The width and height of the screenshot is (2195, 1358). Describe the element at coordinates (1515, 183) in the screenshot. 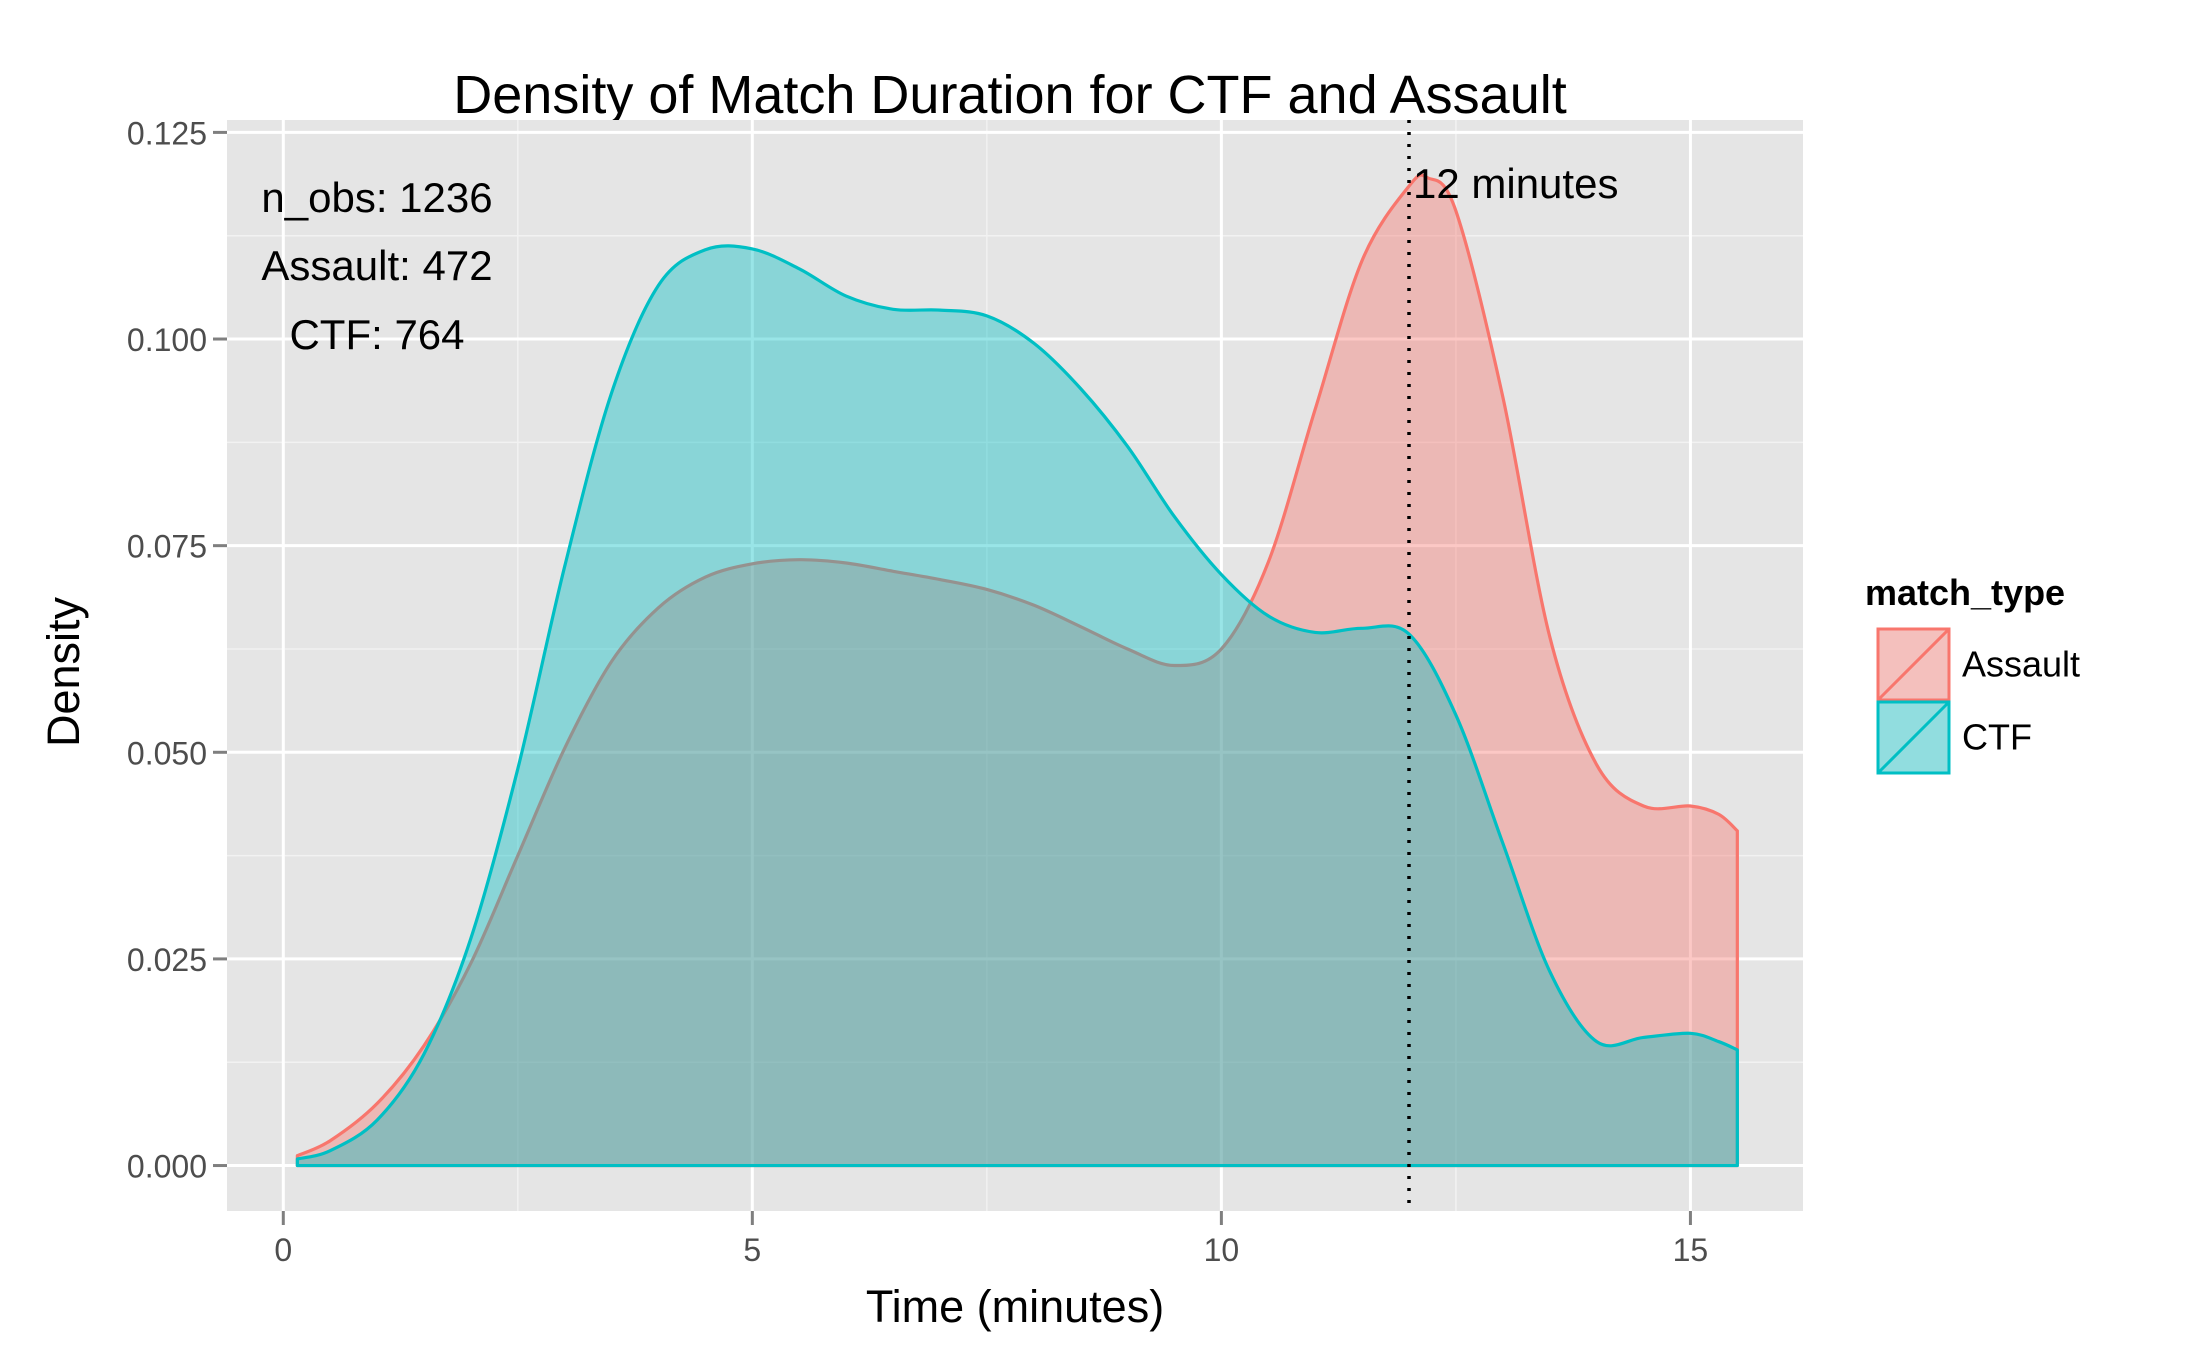

I see `vline-label: 12 minutes` at that location.